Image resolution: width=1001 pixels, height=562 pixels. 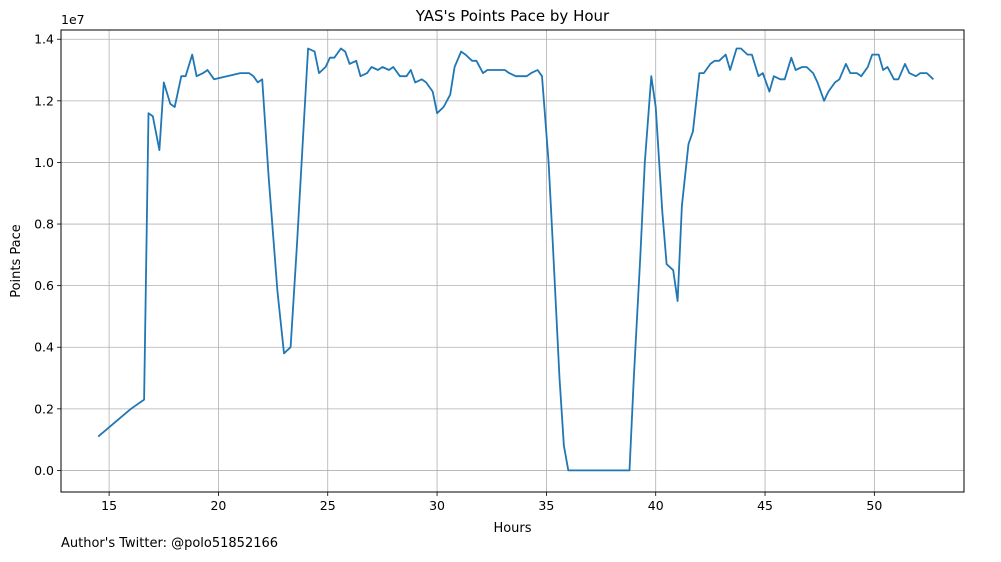 I want to click on x-tick-label: 35, so click(x=546, y=505).